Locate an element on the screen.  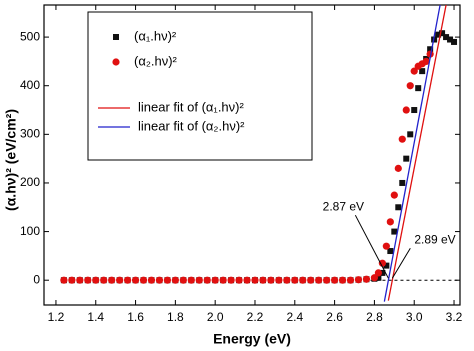
legend-label: linear fit of (α₂.hν)² is located at coordinates (191, 125).